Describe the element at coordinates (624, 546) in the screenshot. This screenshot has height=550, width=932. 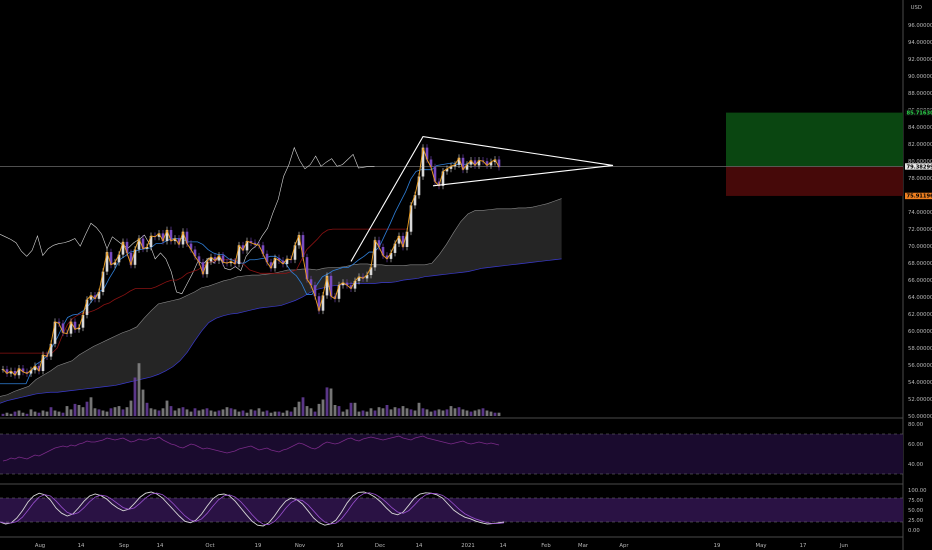
I see `date-tick-label: Apr` at that location.